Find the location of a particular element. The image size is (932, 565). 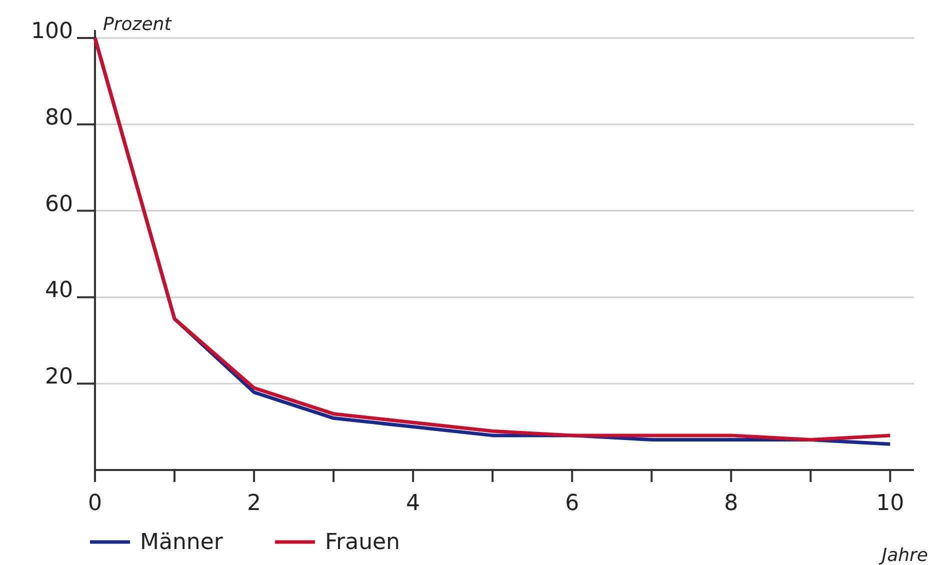

x-tick-label: 4 is located at coordinates (413, 503).